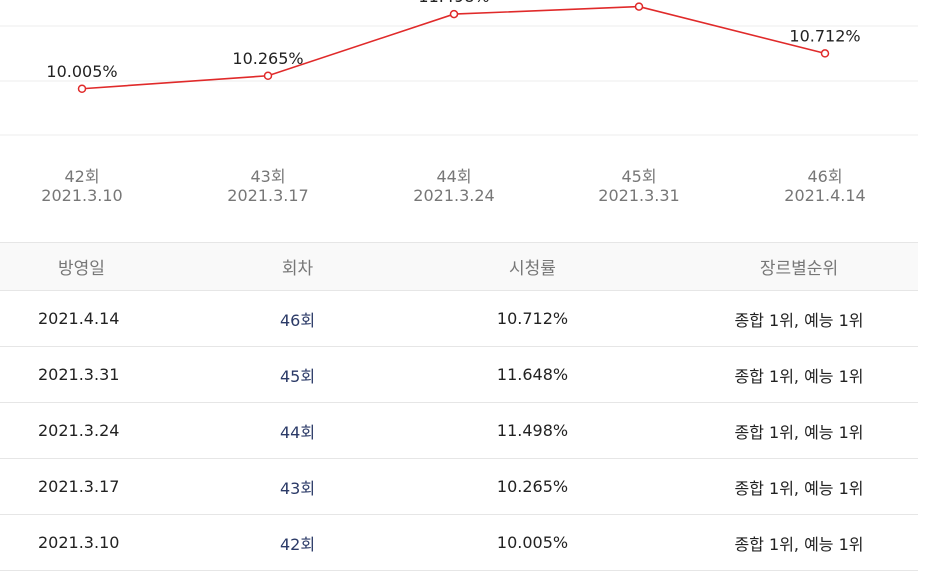  What do you see at coordinates (105, 318) in the screenshot?
I see `cell-air-date: 2021.4.14` at bounding box center [105, 318].